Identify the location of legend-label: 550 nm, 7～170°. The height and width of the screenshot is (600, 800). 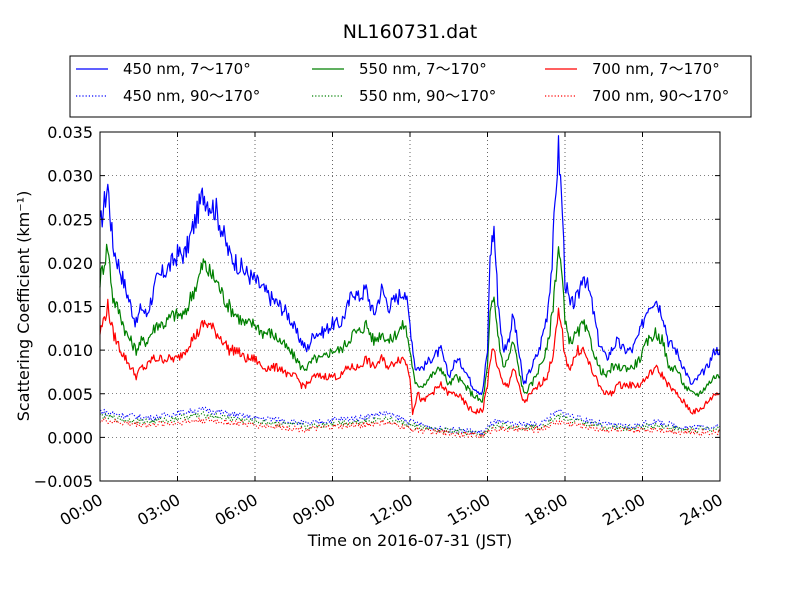
(423, 69).